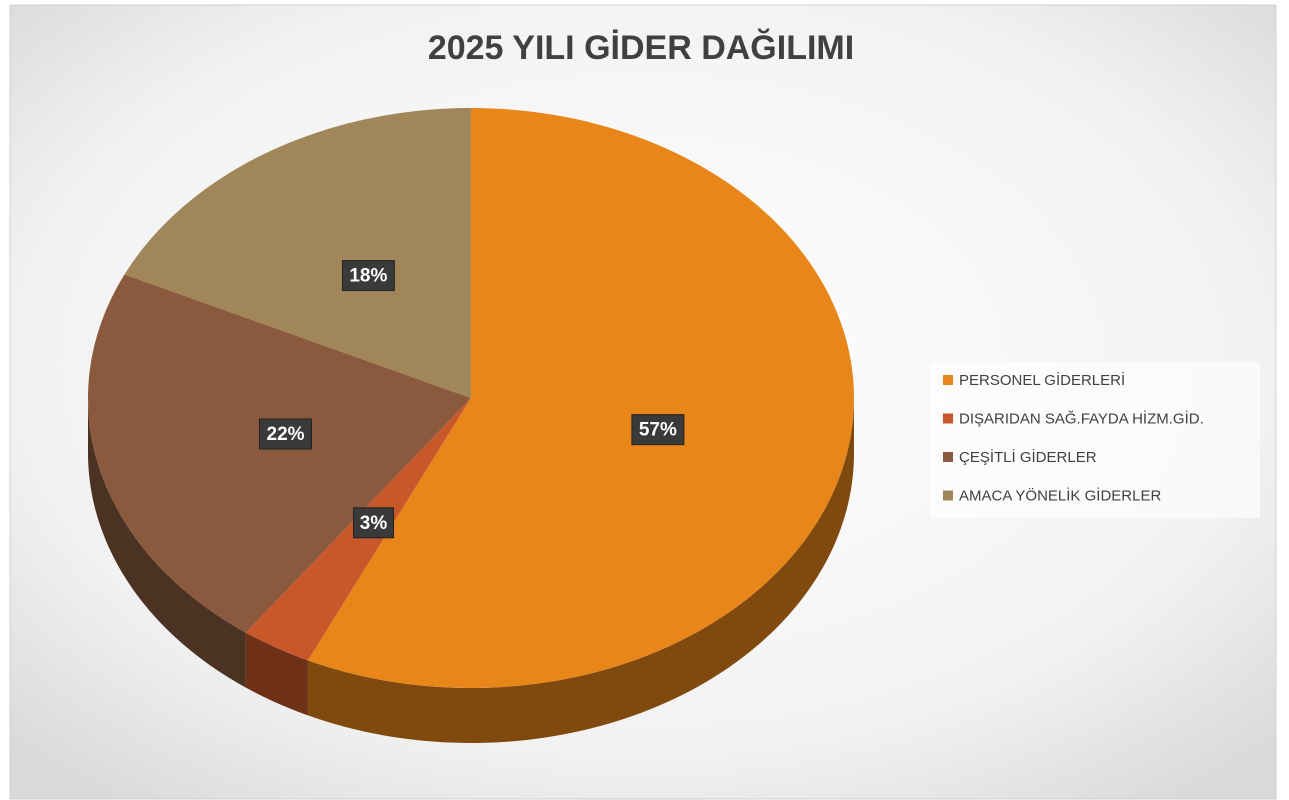 Image resolution: width=1289 pixels, height=800 pixels. I want to click on data-label: 18%, so click(368, 276).